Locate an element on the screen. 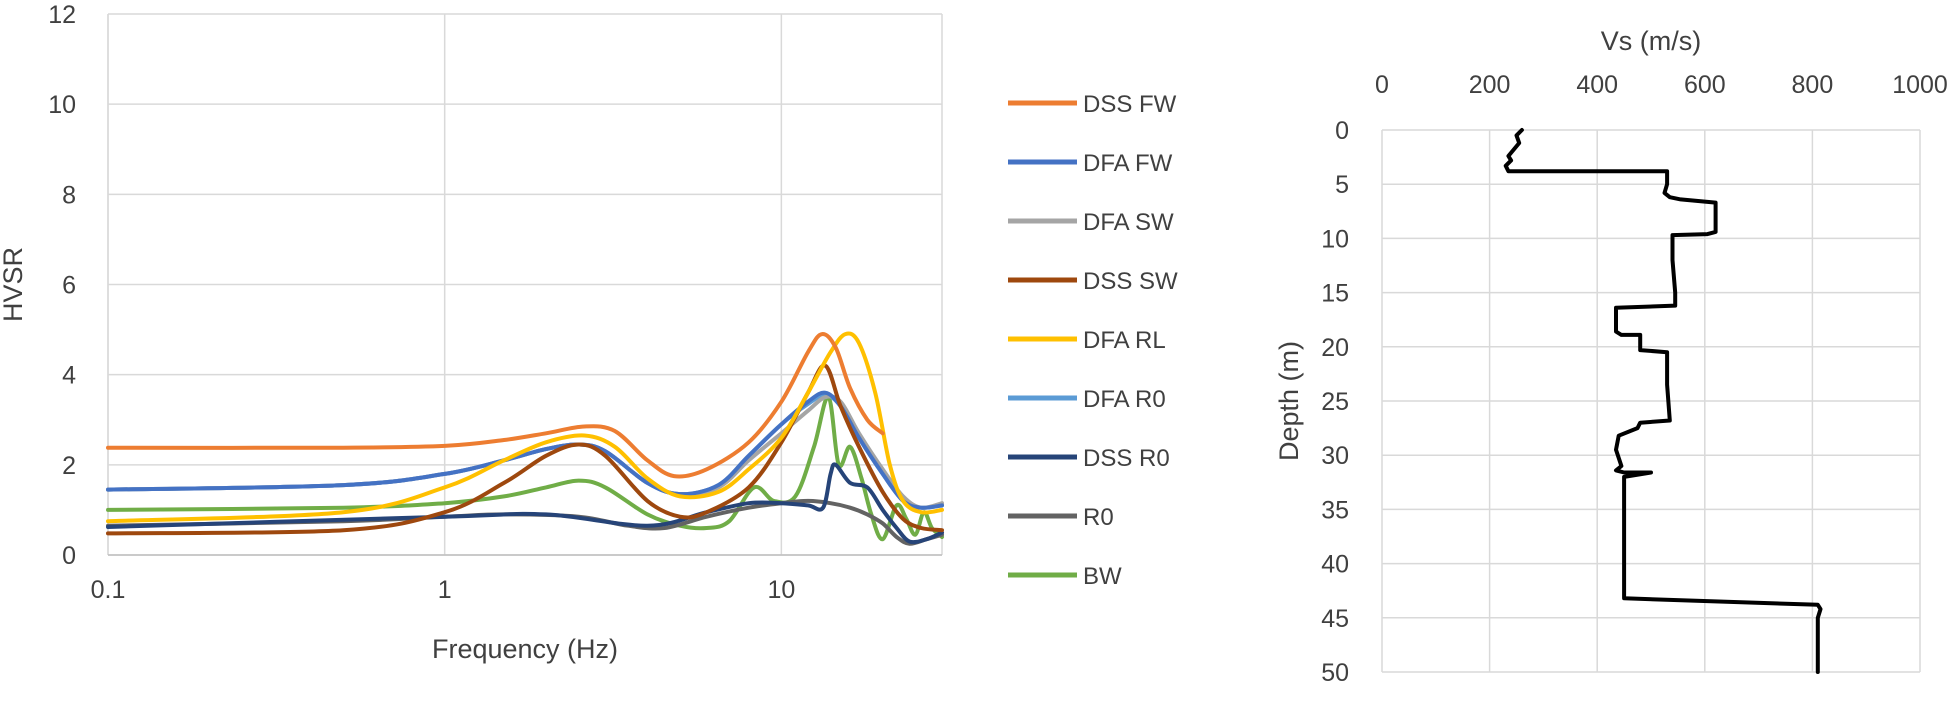 Image resolution: width=1955 pixels, height=722 pixels. hvsr-y-tick-label: 6 is located at coordinates (69, 286).